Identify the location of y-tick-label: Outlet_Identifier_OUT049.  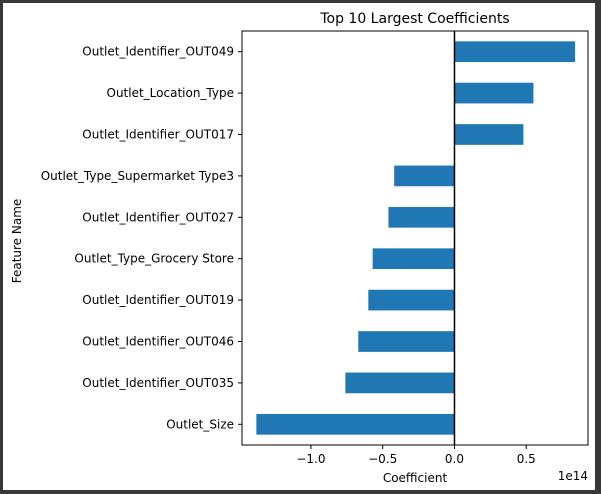
(158, 52).